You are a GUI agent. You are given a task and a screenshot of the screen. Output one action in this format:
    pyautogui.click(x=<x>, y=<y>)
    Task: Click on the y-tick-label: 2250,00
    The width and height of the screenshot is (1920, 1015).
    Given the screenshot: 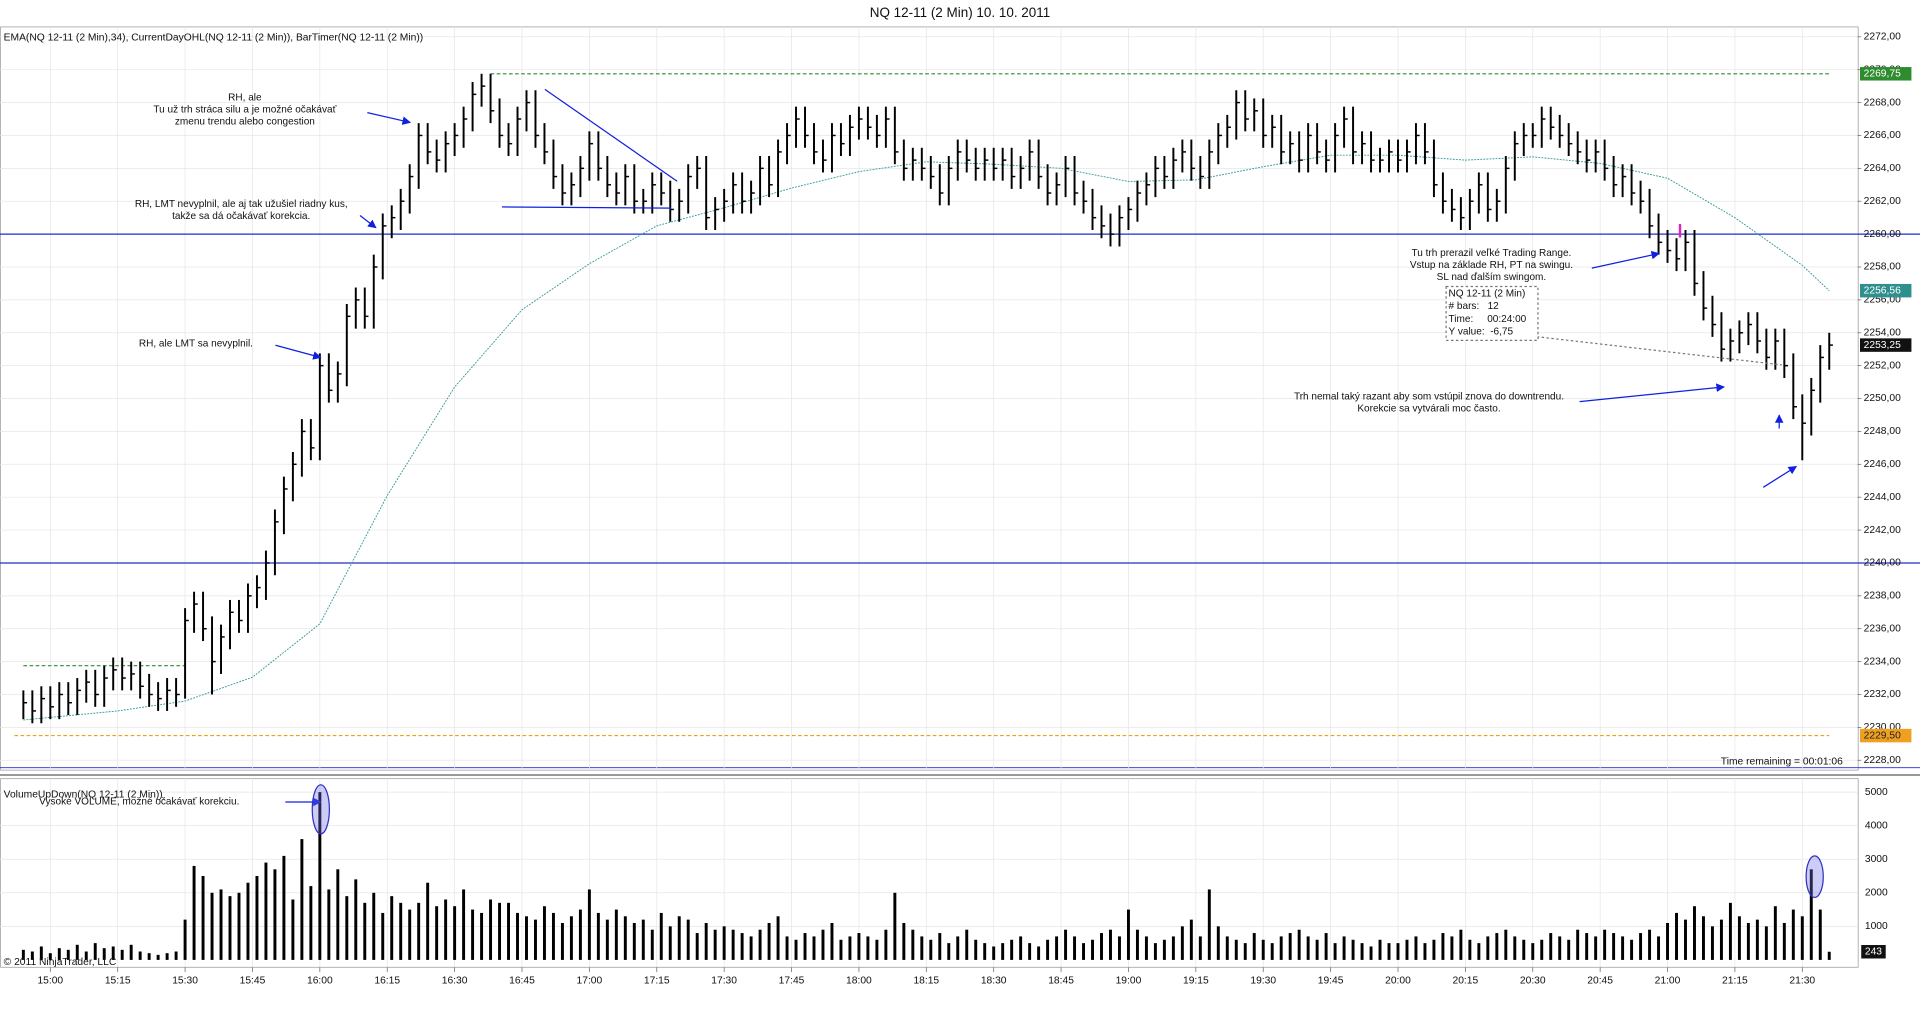 What is the action you would take?
    pyautogui.click(x=1882, y=398)
    